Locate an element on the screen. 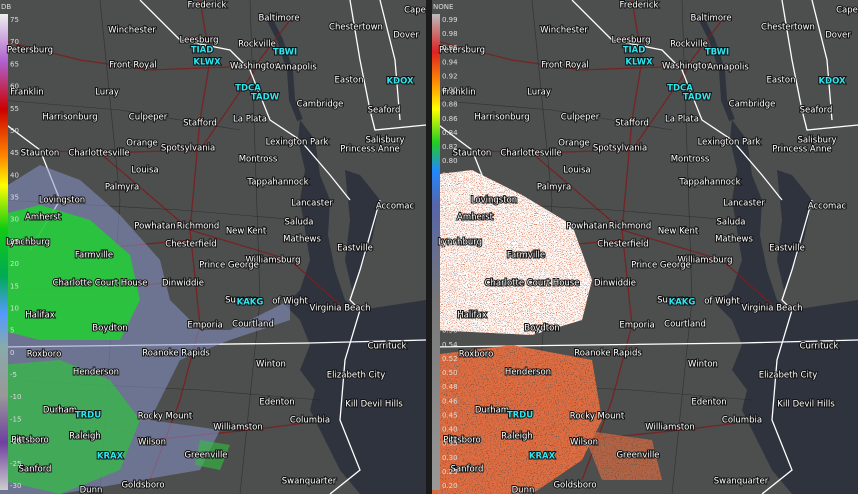 This screenshot has height=494, width=858. place-label: Dover is located at coordinates (838, 36).